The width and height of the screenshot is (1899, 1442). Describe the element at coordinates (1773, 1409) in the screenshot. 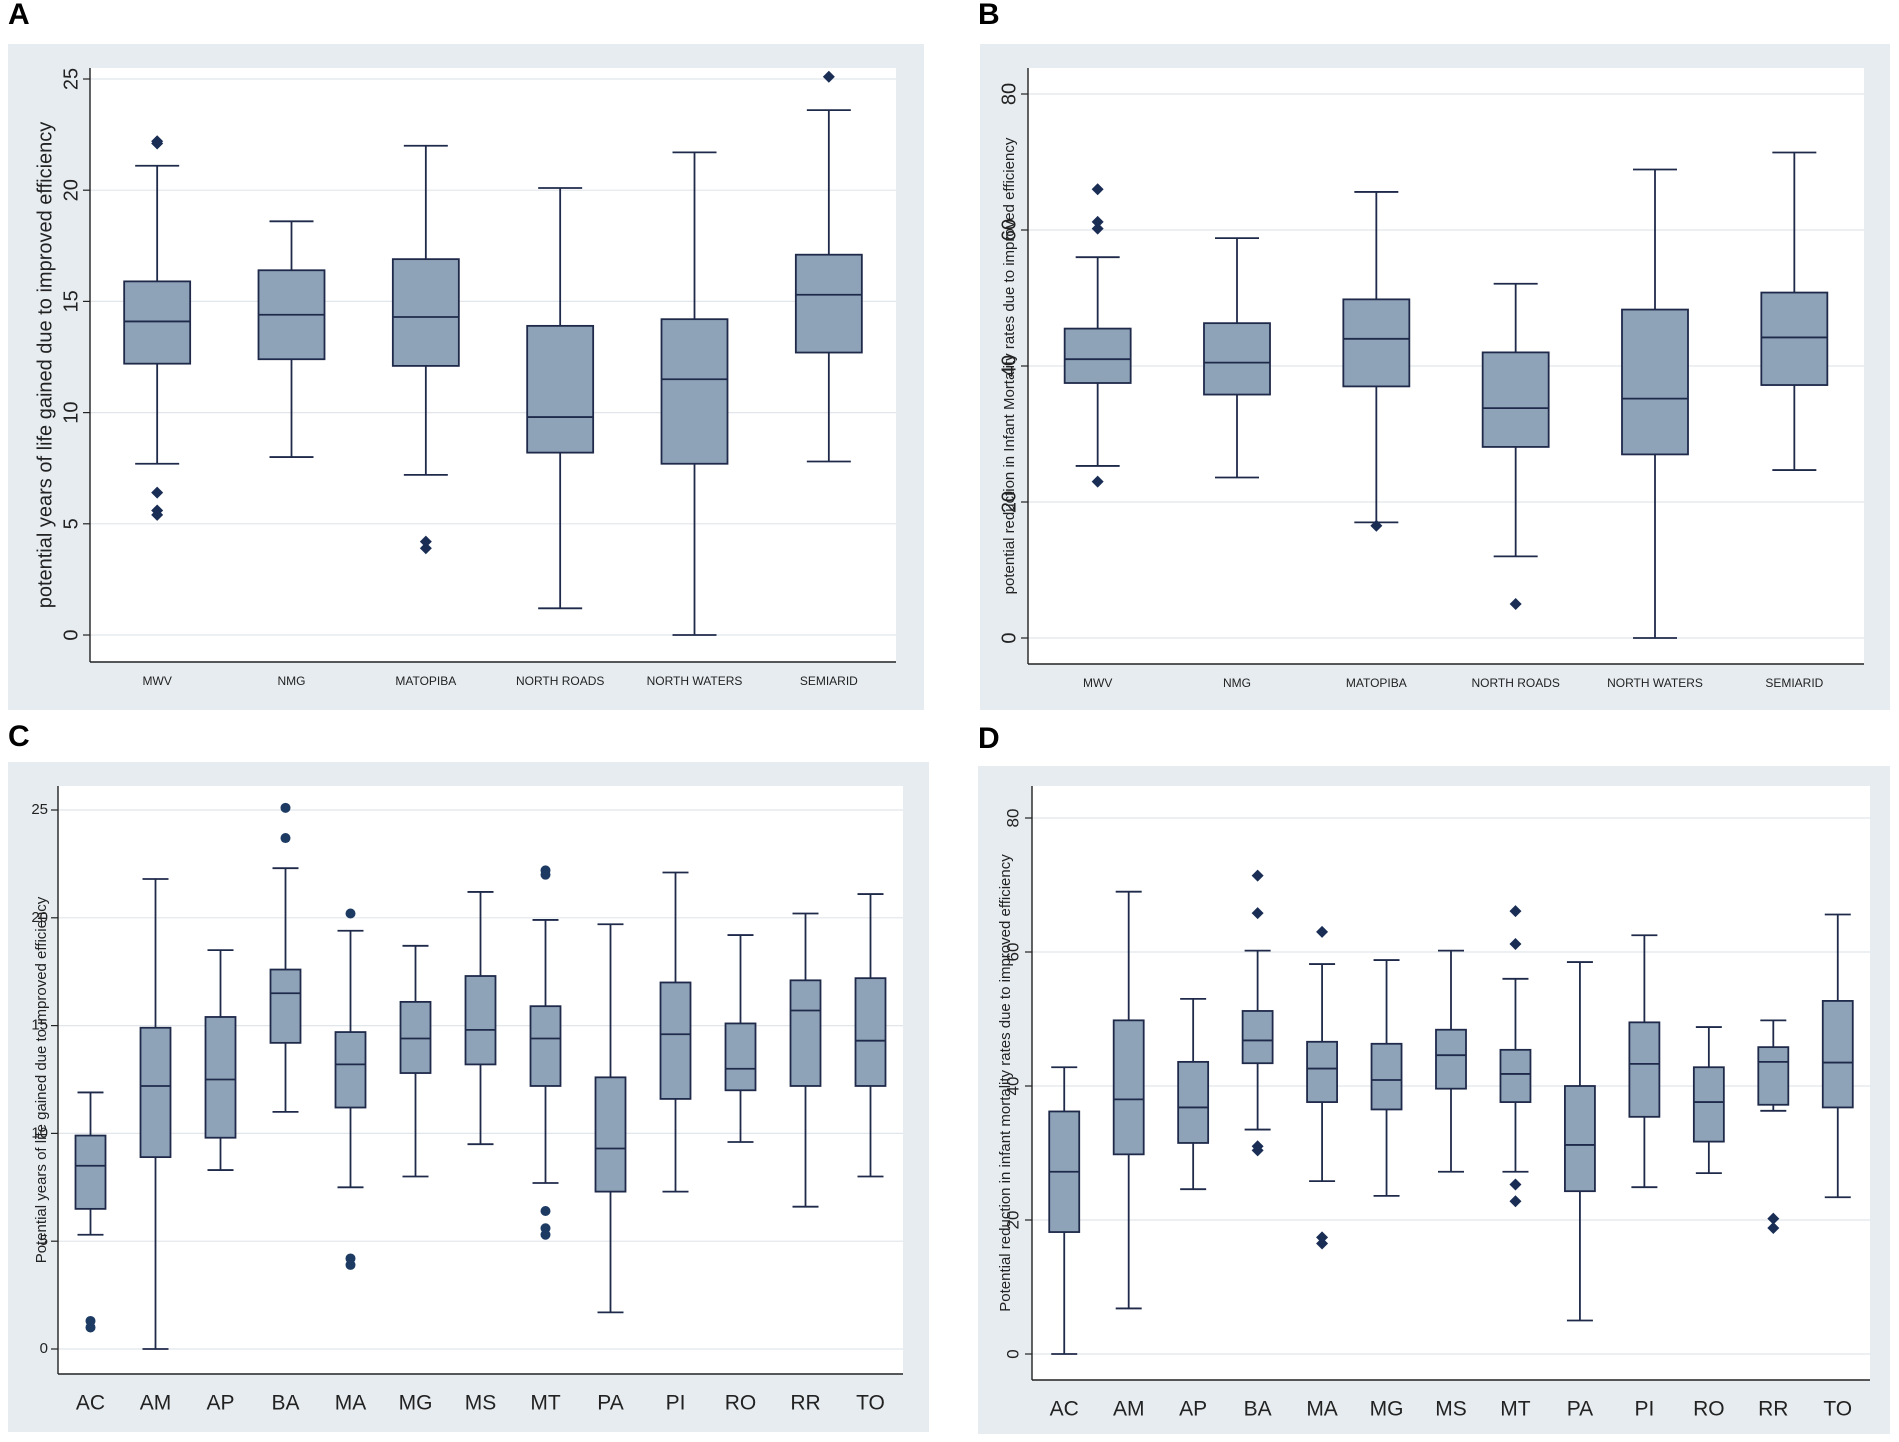

I see `chart-d-category-label: RR` at that location.